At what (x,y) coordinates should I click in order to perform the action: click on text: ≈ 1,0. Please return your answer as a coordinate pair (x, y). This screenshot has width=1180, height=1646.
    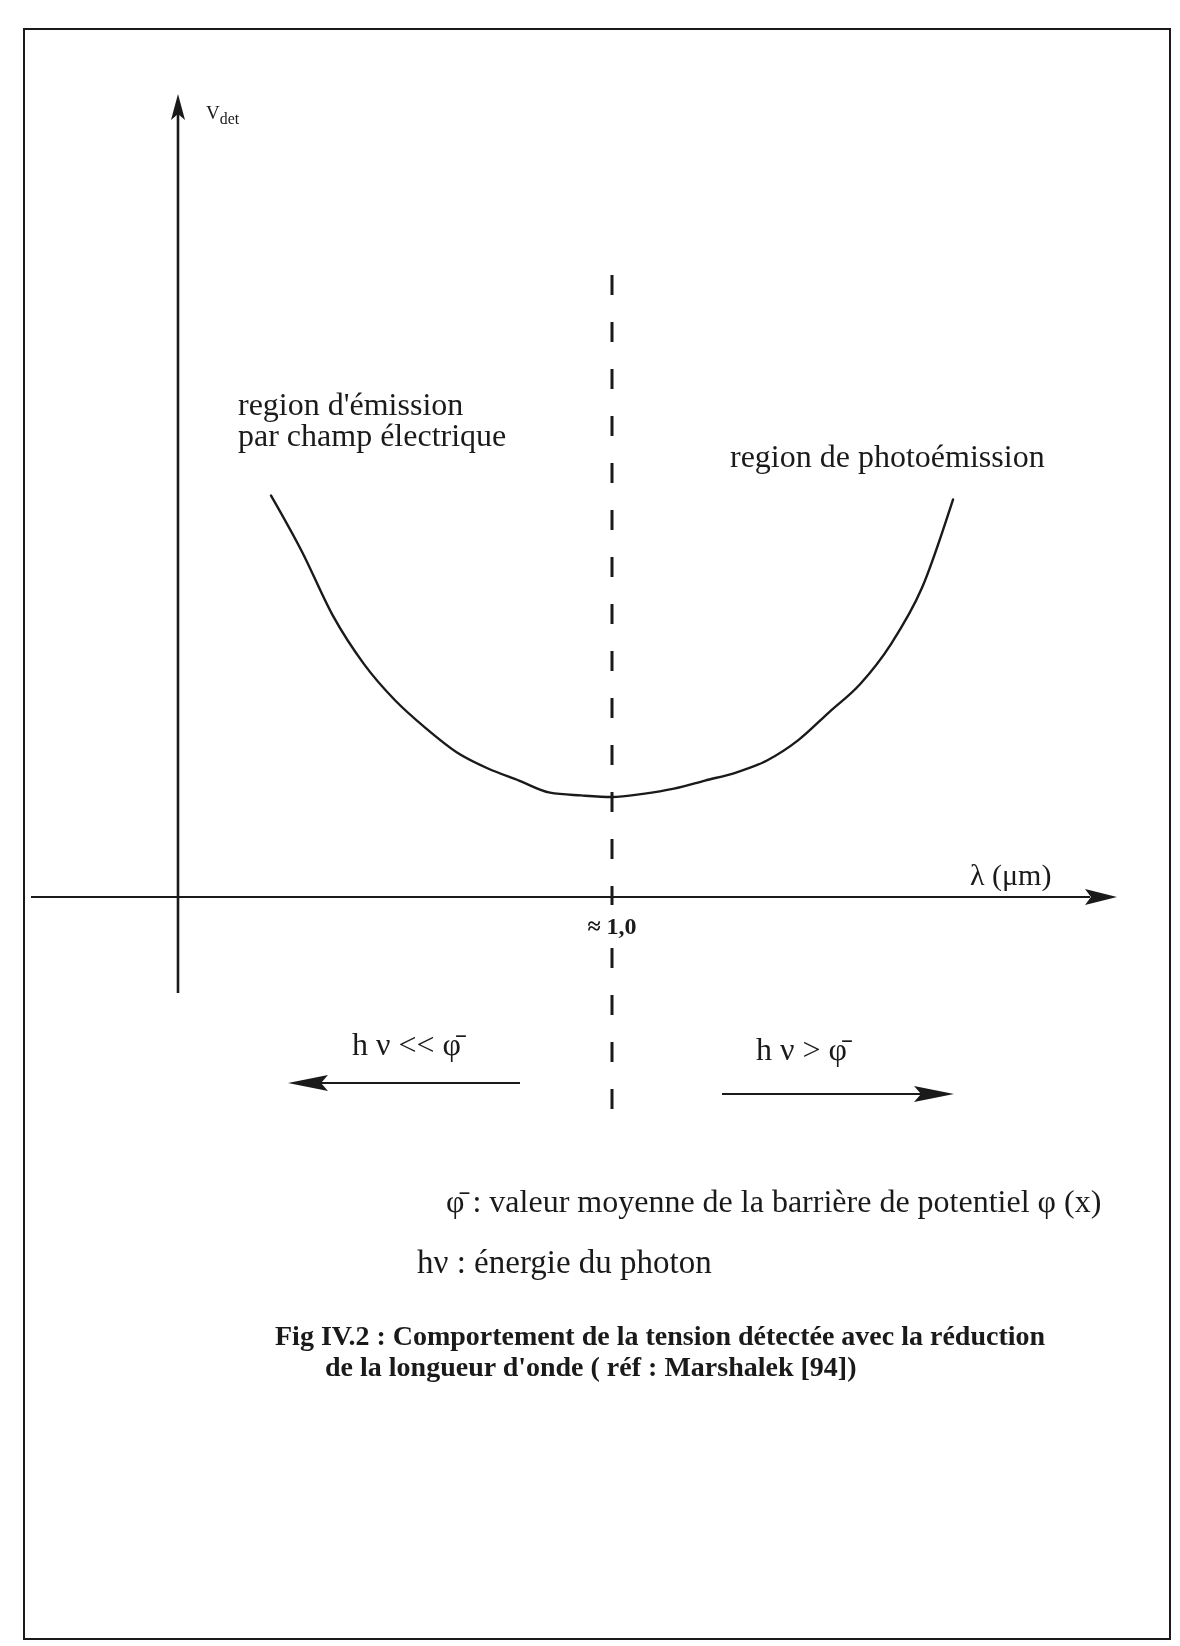
    Looking at the image, I should click on (612, 926).